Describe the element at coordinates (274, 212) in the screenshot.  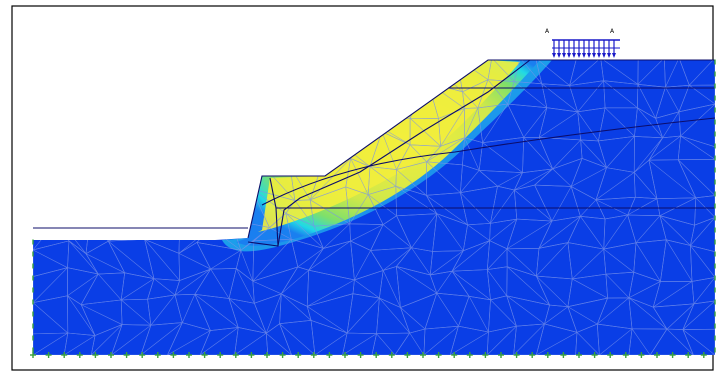
I see `wall-toe` at that location.